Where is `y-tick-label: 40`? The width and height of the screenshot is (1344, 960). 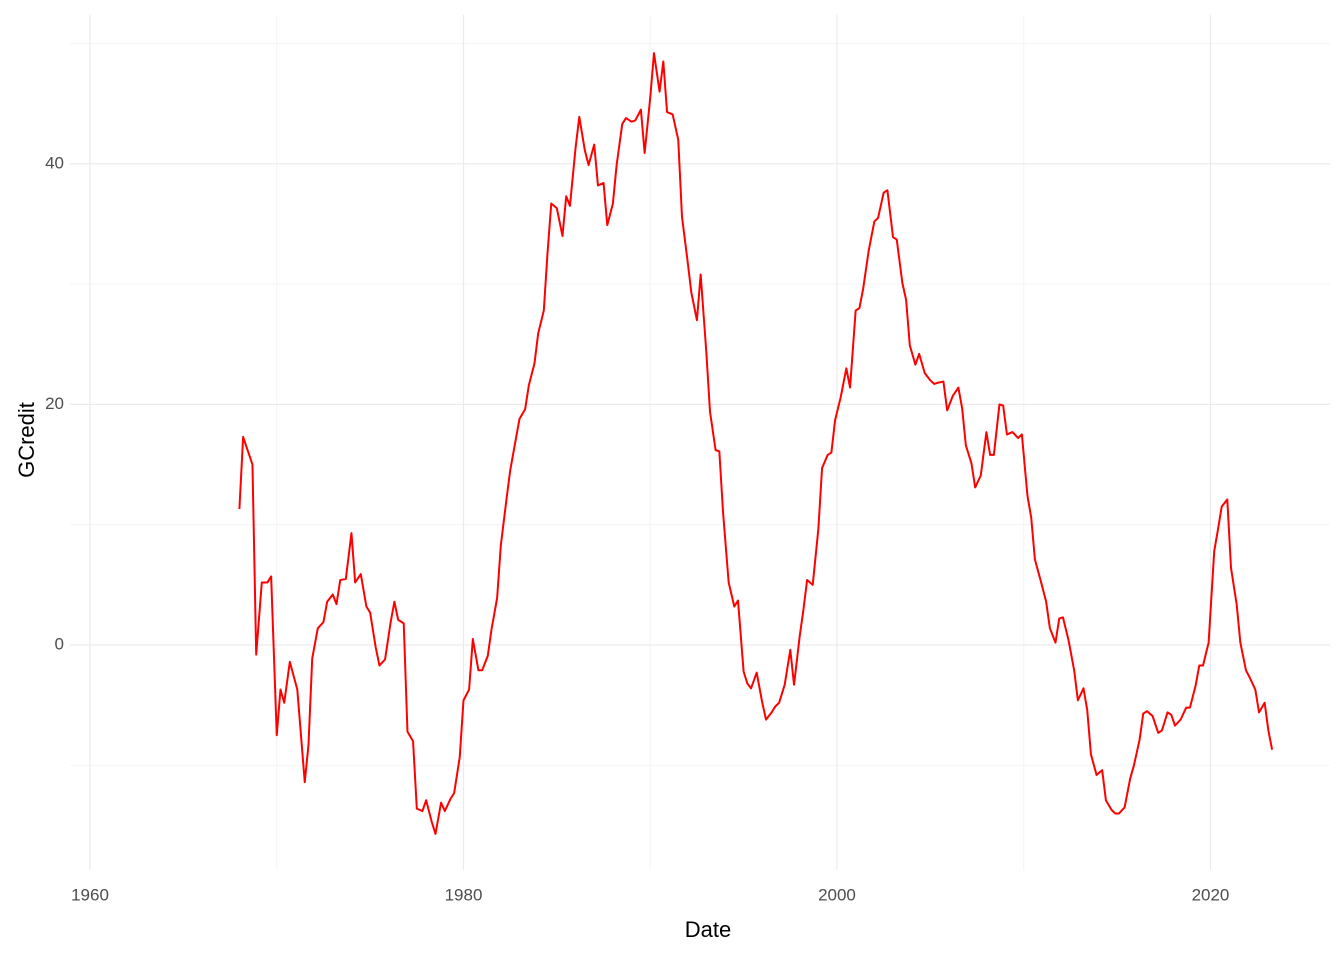 y-tick-label: 40 is located at coordinates (54, 162).